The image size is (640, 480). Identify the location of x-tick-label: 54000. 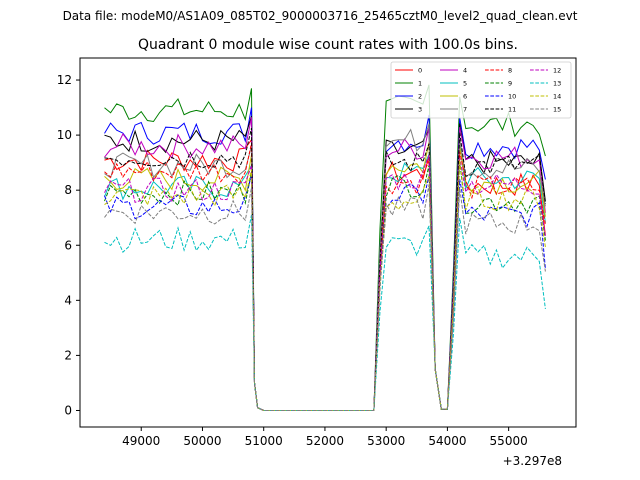
(447, 441).